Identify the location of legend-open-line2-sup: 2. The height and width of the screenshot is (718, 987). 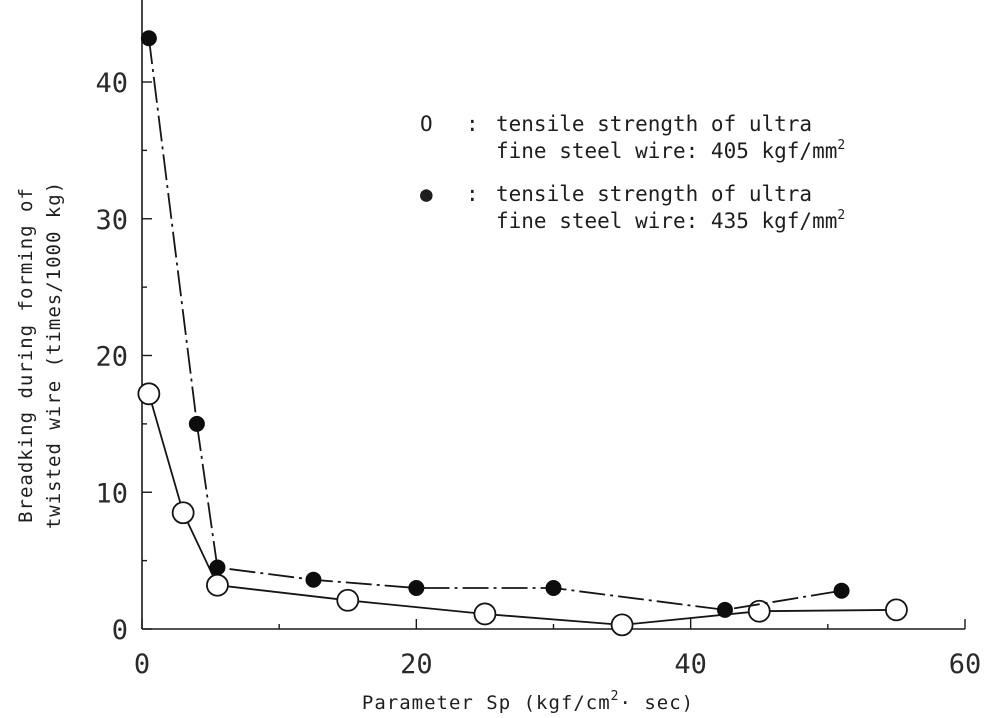
(841, 145).